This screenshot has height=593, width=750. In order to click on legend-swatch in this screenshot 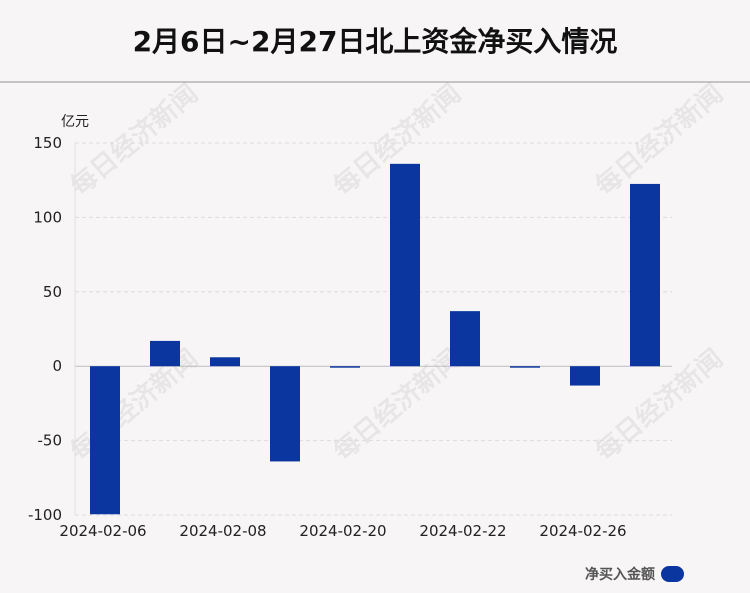, I will do `click(672, 574)`.